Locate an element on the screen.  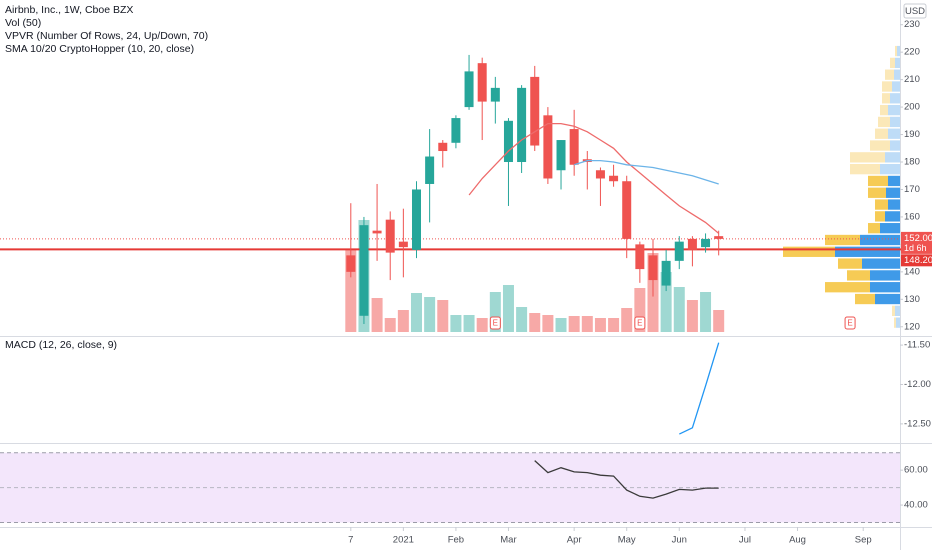
y-tick-label: 170 is located at coordinates (912, 189).